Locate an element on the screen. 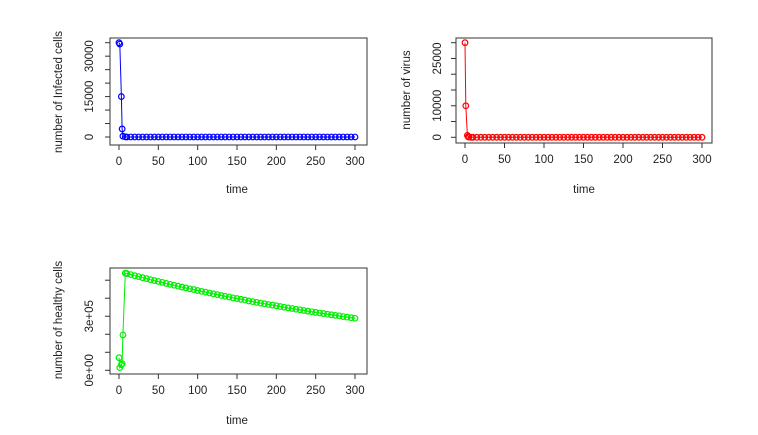  x-tick-label: 50 is located at coordinates (158, 391).